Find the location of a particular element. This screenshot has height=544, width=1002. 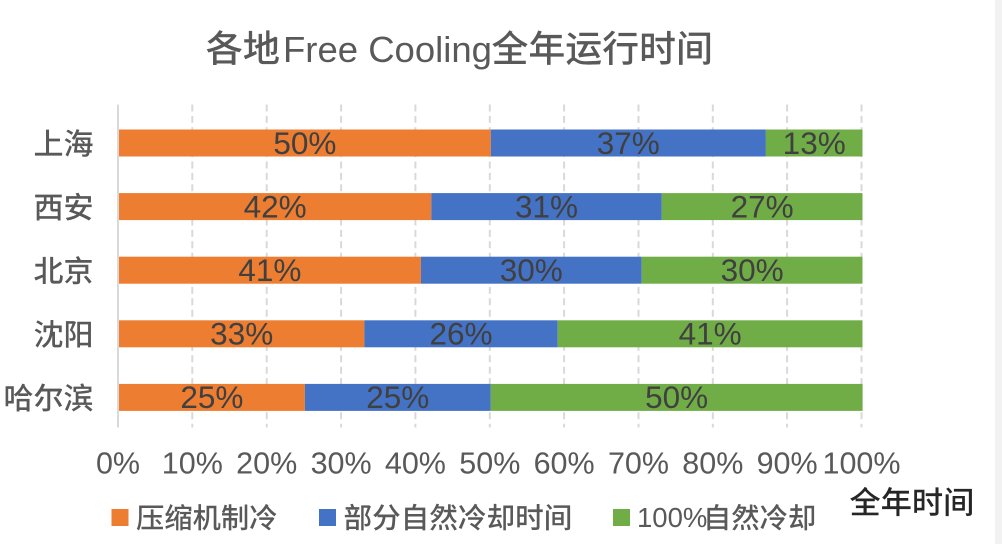

svg-text: 26% is located at coordinates (460, 334).